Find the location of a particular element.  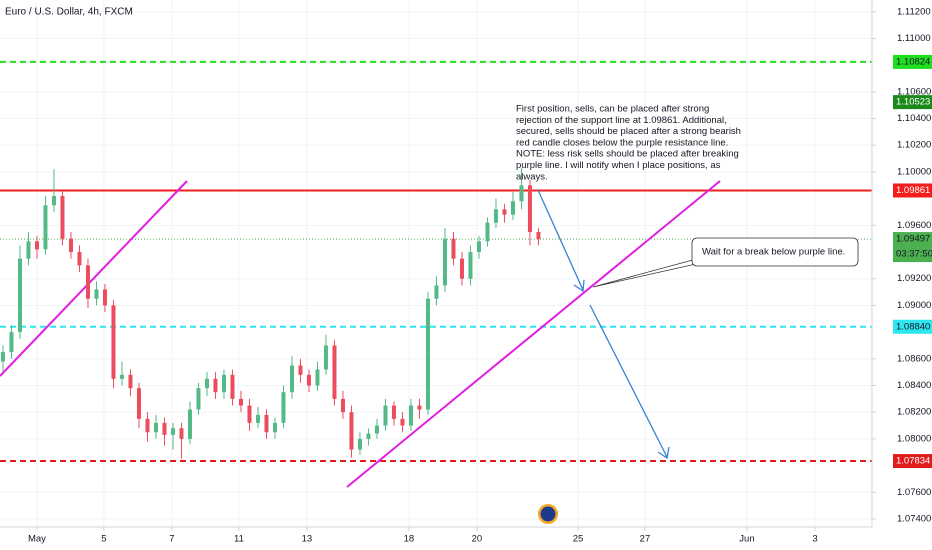

x-tick-label: 27 is located at coordinates (645, 539).